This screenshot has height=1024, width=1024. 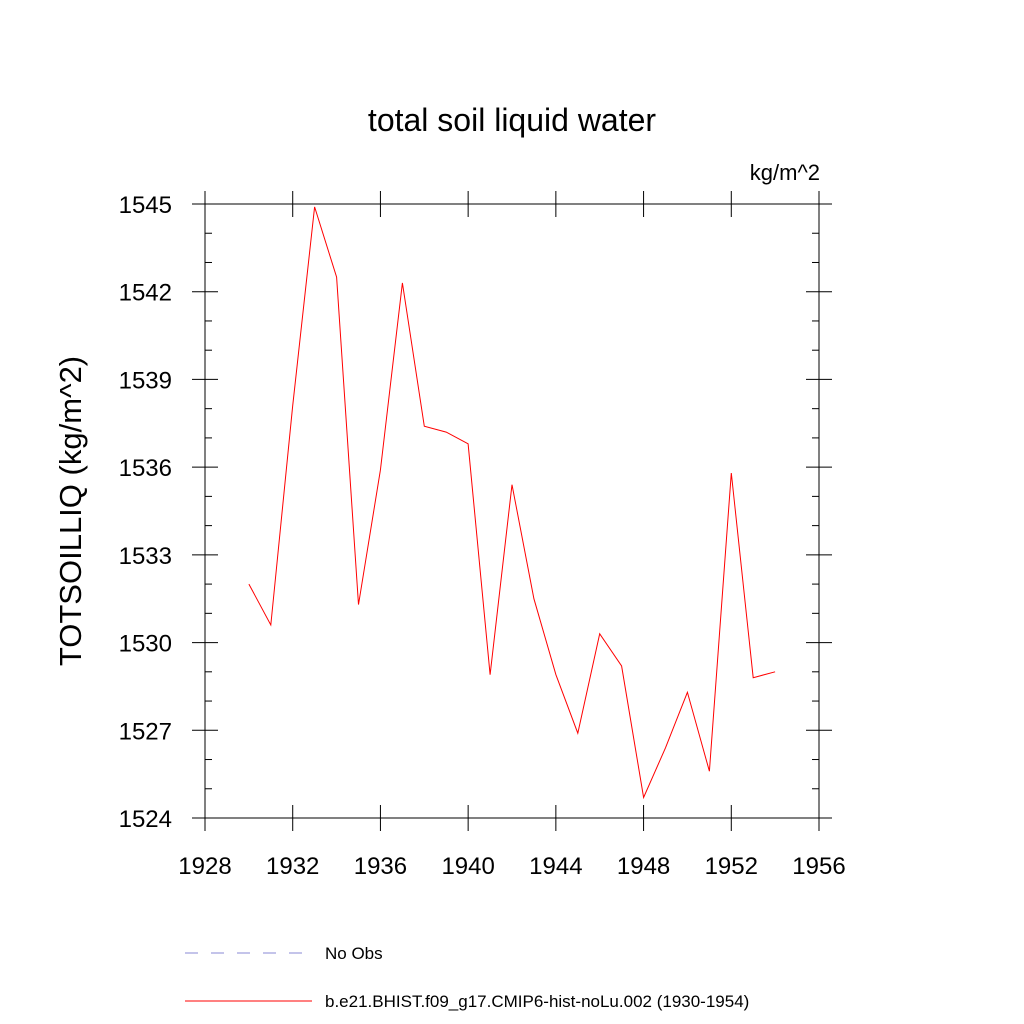 What do you see at coordinates (785, 172) in the screenshot?
I see `units-label: kg/m^2` at bounding box center [785, 172].